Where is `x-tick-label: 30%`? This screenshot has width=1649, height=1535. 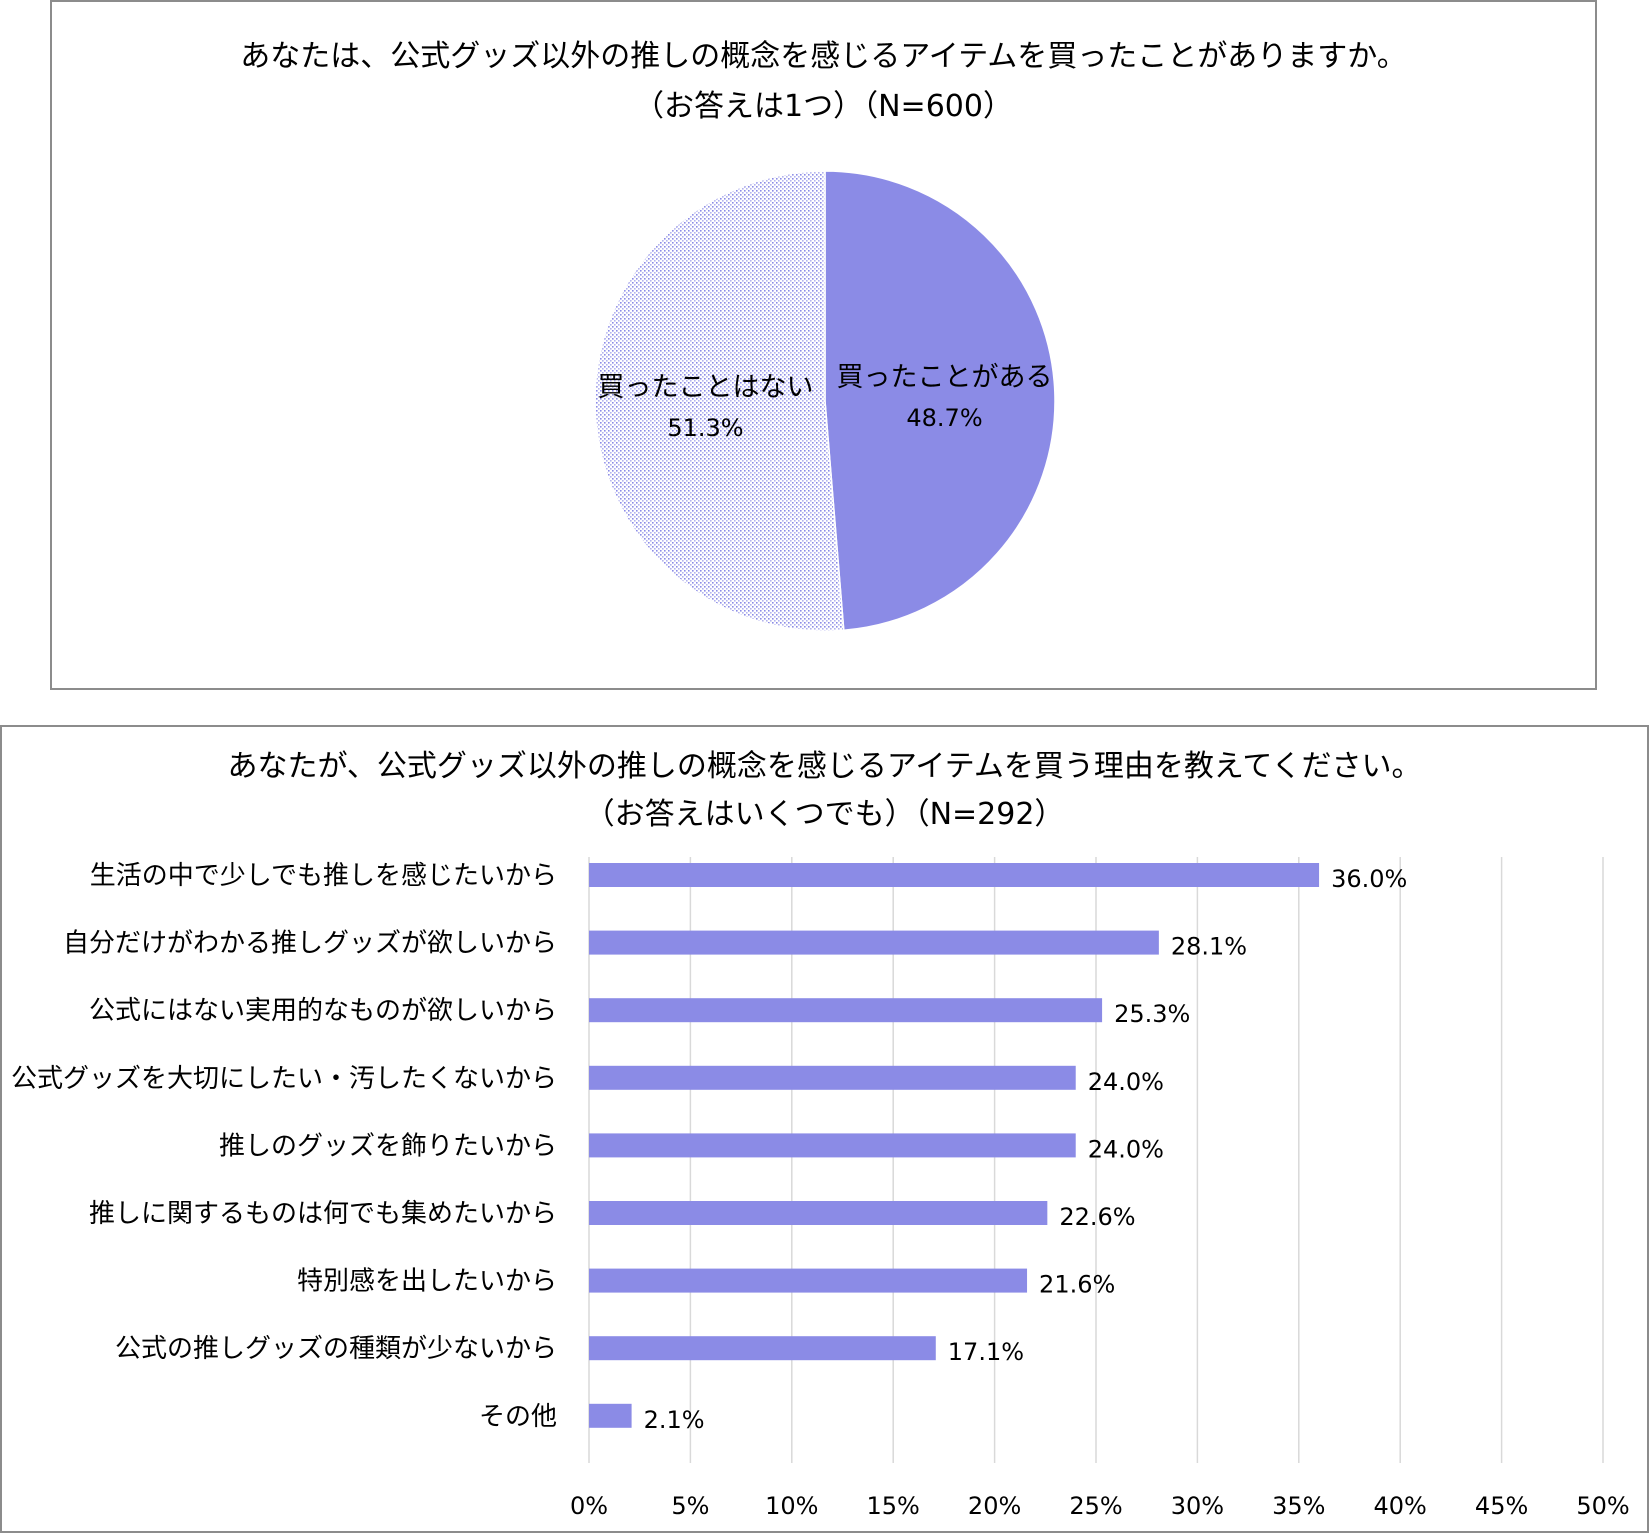
x-tick-label: 30% is located at coordinates (1197, 1506).